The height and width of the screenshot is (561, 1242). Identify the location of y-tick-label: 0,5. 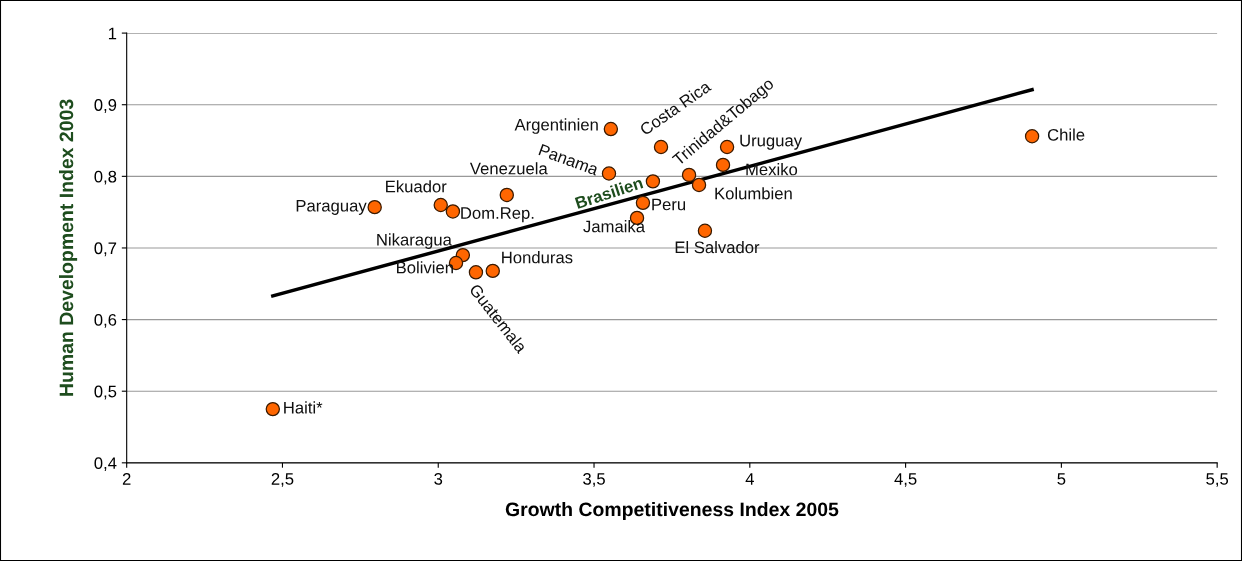
(105, 392).